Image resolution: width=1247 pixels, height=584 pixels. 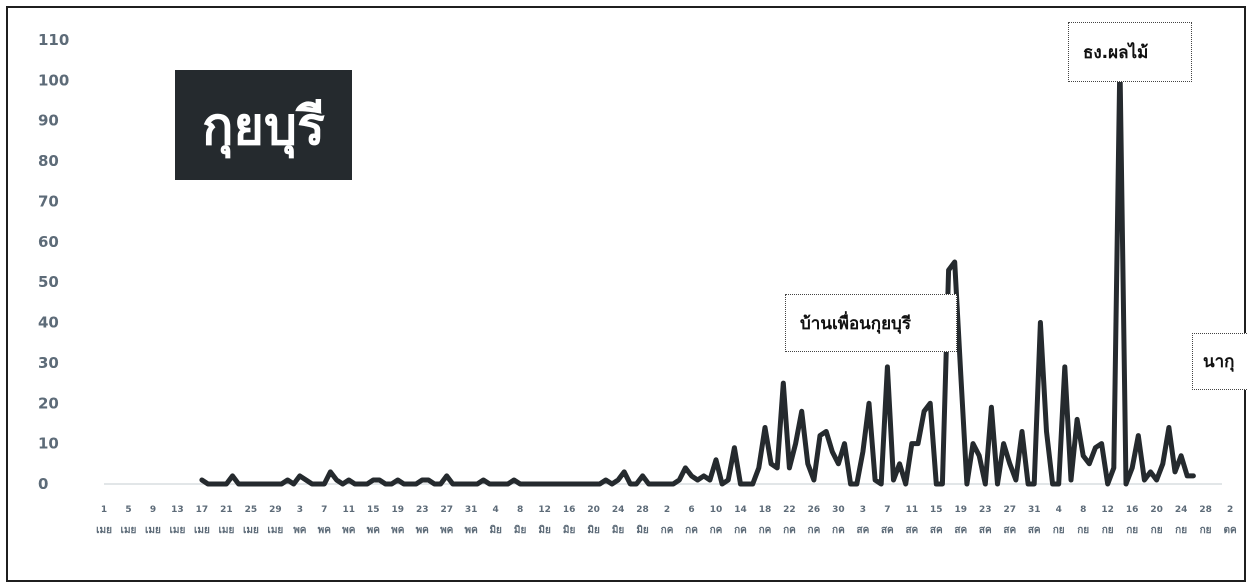 I want to click on x-tick-day: 1, so click(x=104, y=510).